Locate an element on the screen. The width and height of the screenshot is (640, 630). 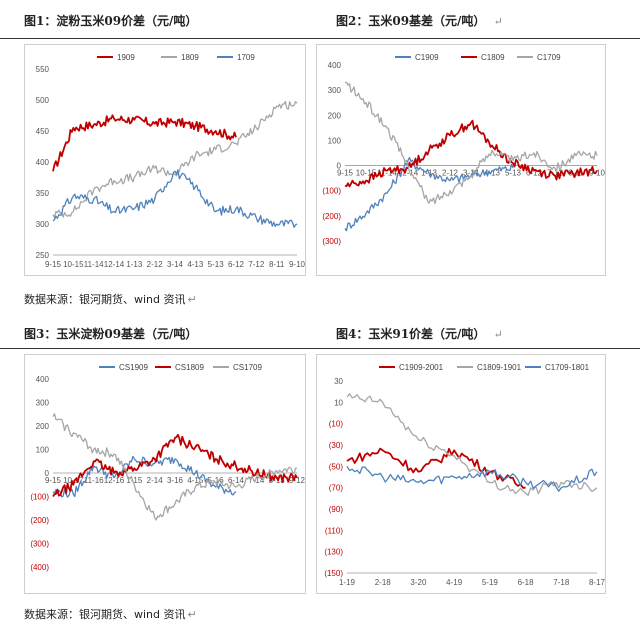
legend-label: C1809-1901 is located at coordinates (499, 367).